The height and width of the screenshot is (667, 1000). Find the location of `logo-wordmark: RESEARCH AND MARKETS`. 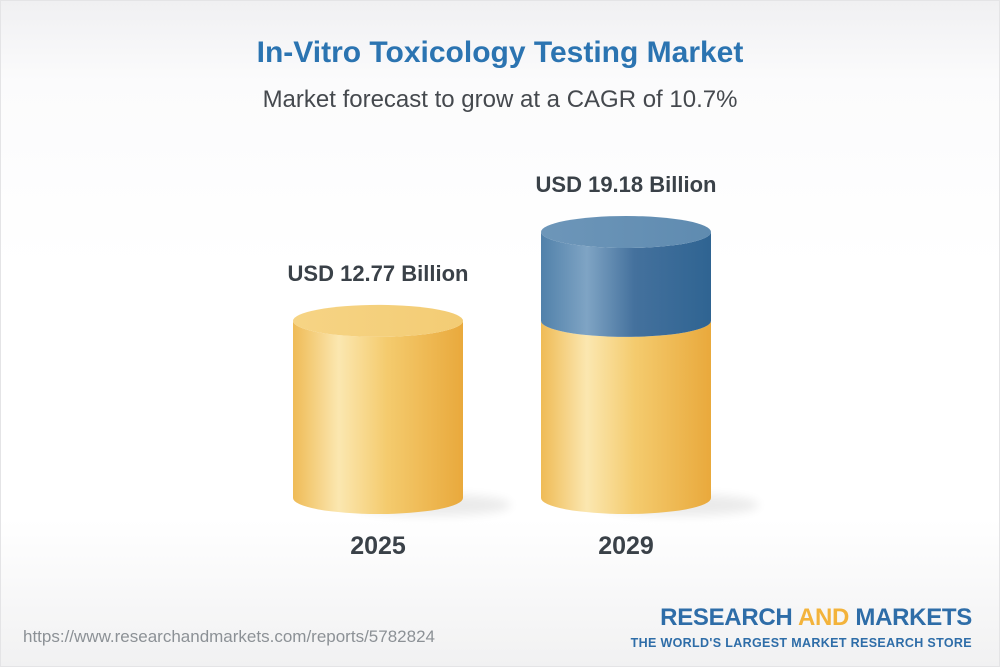

logo-wordmark: RESEARCH AND MARKETS is located at coordinates (801, 618).